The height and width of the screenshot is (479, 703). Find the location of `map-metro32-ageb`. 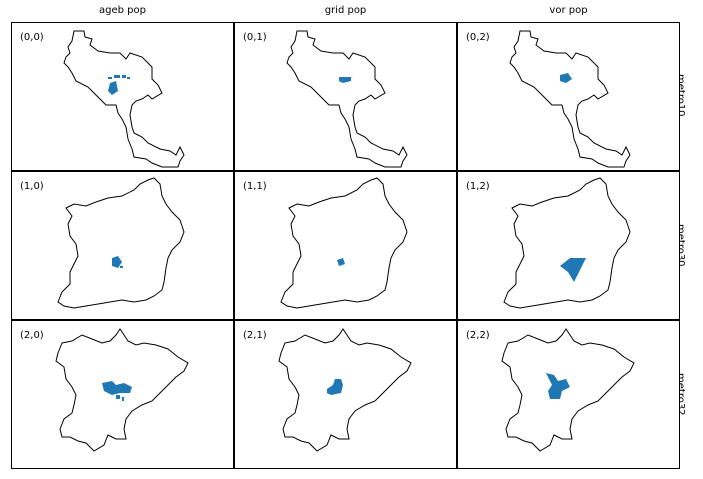

map-metro32-ageb is located at coordinates (122, 390).